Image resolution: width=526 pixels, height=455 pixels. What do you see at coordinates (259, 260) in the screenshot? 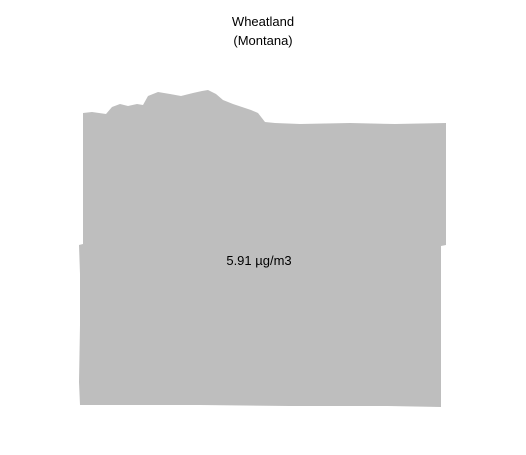
I see `region-value-label: 5.91 µg/m3` at bounding box center [259, 260].